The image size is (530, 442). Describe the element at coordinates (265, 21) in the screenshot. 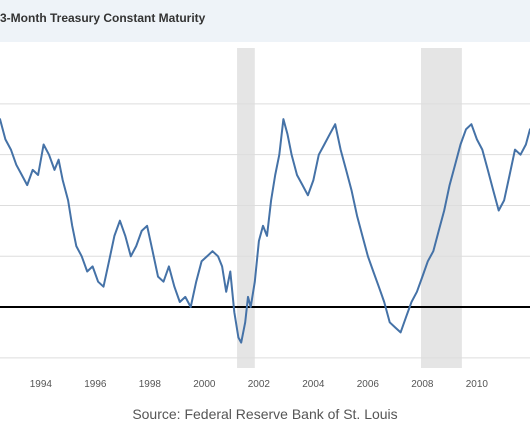

I see `title-bar: 3-Month Treasury Constant Maturity` at that location.